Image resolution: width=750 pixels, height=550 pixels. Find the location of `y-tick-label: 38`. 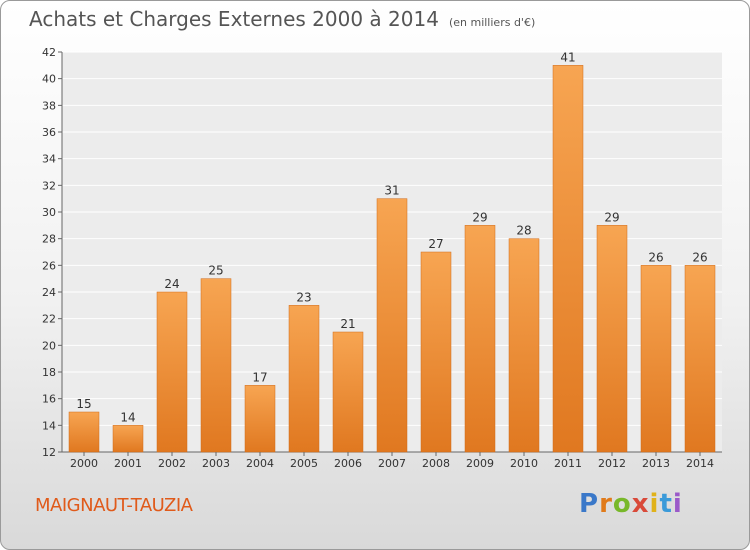

y-tick-label: 38 is located at coordinates (49, 105).